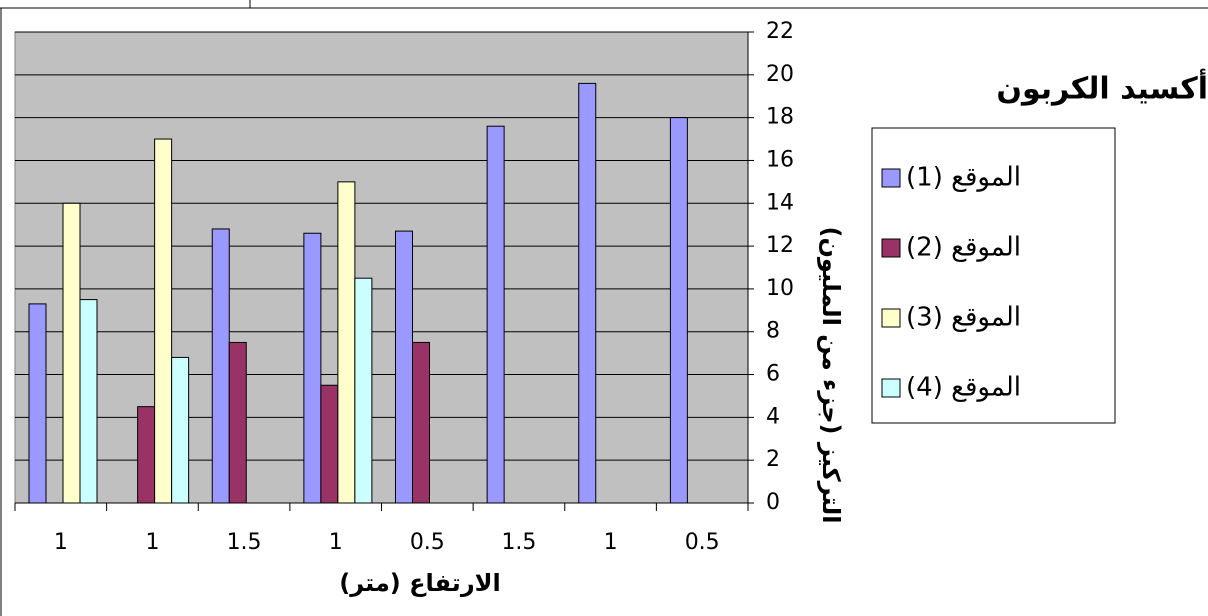 The width and height of the screenshot is (1208, 616). I want to click on y-tick-label: 6, so click(773, 374).